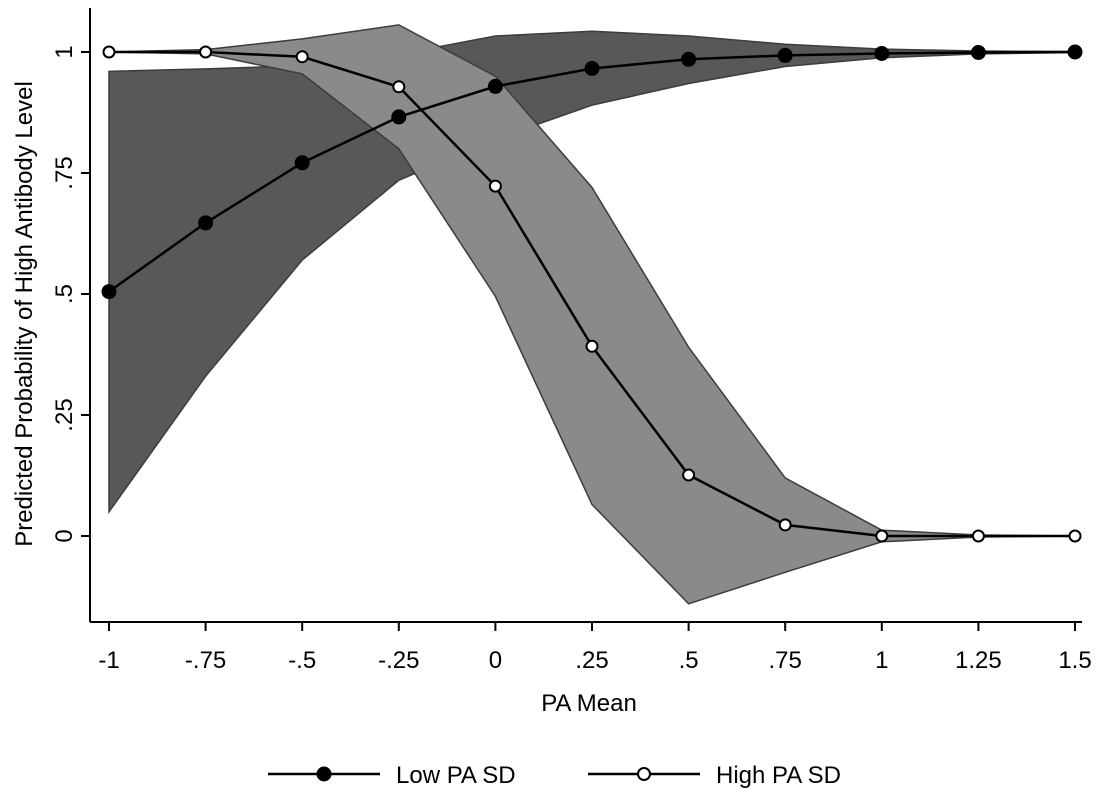 The height and width of the screenshot is (792, 1097). What do you see at coordinates (495, 660) in the screenshot?
I see `x-tick-label: 0` at bounding box center [495, 660].